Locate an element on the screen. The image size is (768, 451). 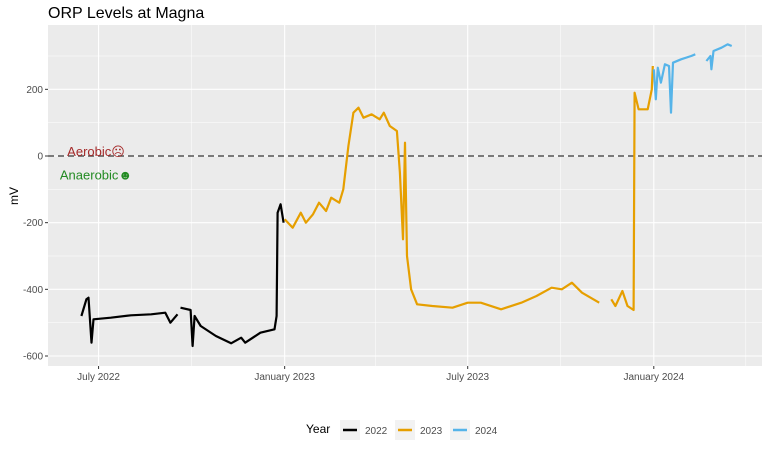
x-tick-label: July 2022 is located at coordinates (98, 377).